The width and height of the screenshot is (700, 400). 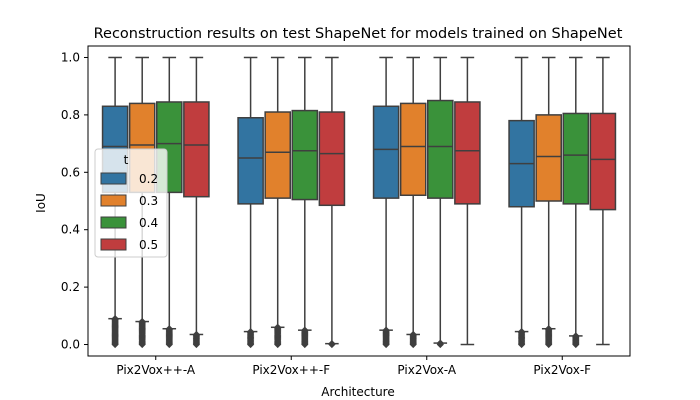 What do you see at coordinates (277, 202) in the screenshot?
I see `box-Pix2Vox++-F-t0.3` at bounding box center [277, 202].